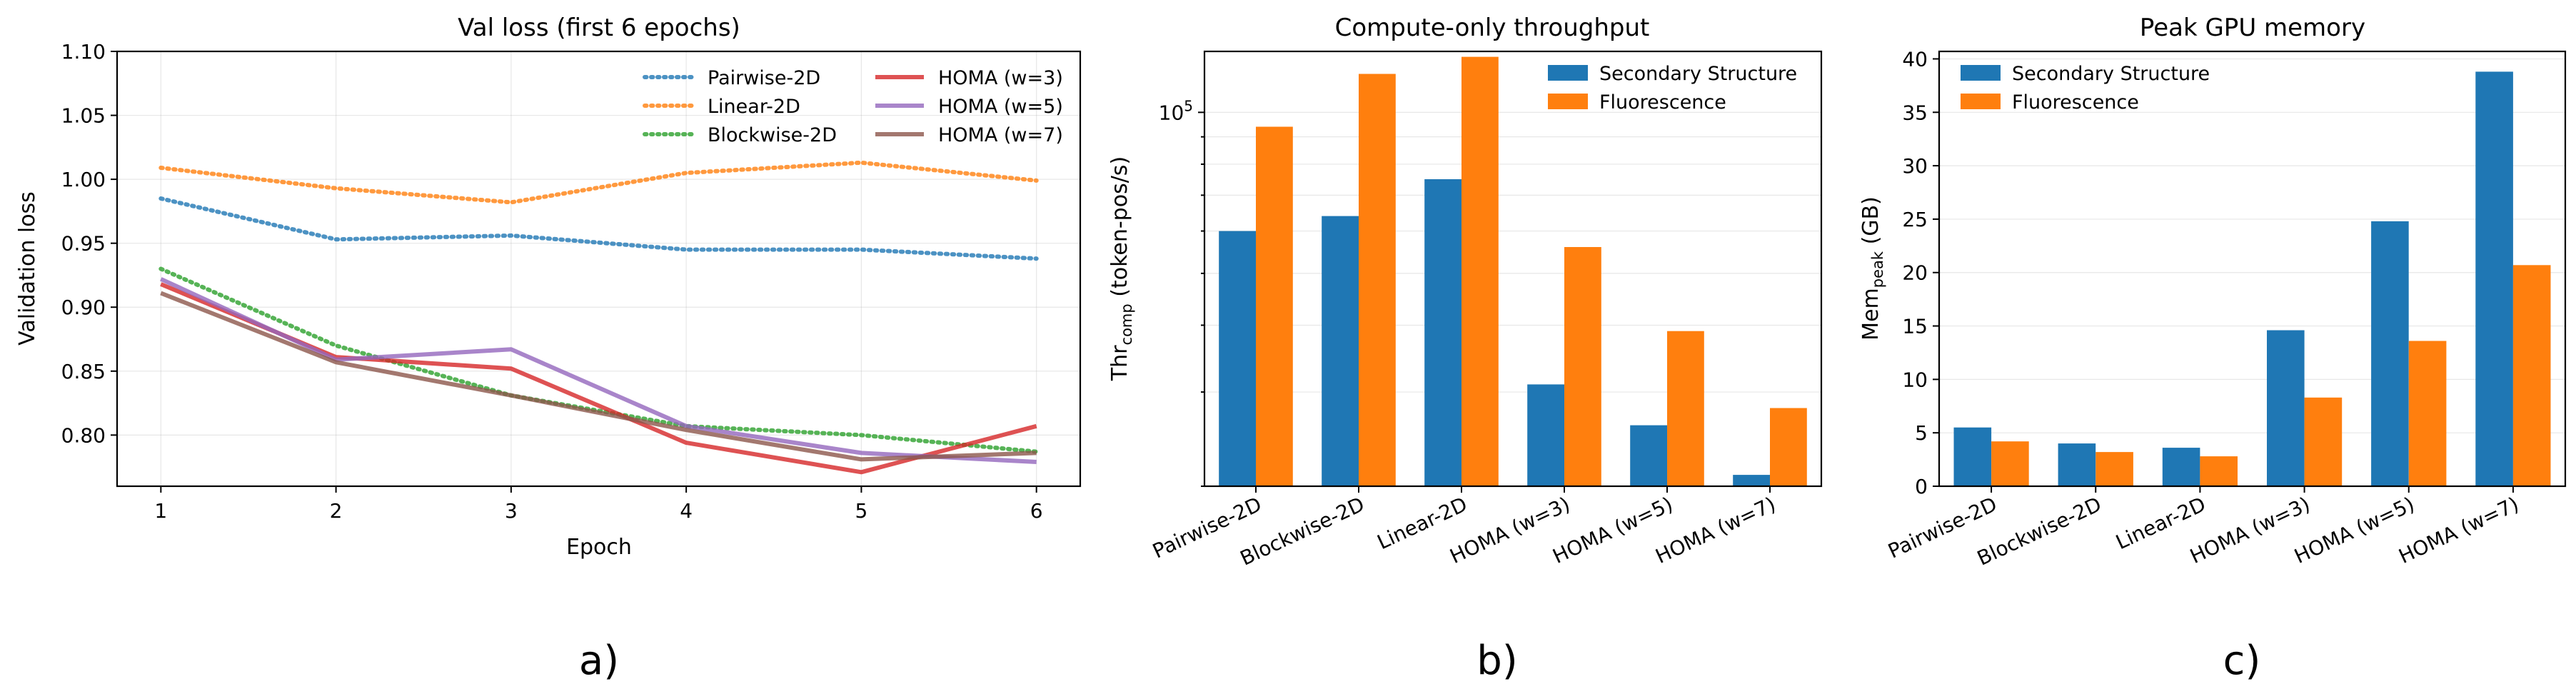 This screenshot has height=684, width=2576. Describe the element at coordinates (599, 182) in the screenshot. I see `series-line-linear-2d` at that location.